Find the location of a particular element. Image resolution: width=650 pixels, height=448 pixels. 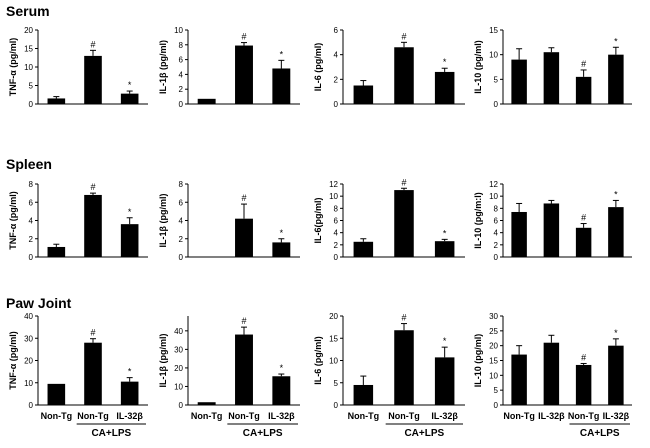

panel-3-4-annotation-2: # is located at coordinates (583, 357).